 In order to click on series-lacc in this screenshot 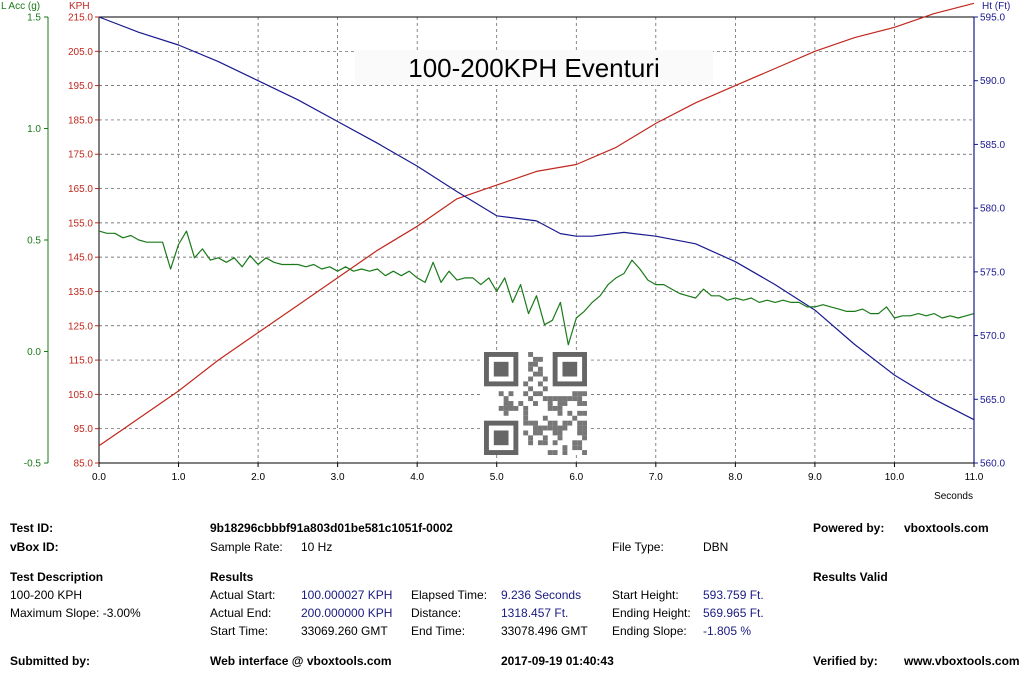, I will do `click(536, 288)`.